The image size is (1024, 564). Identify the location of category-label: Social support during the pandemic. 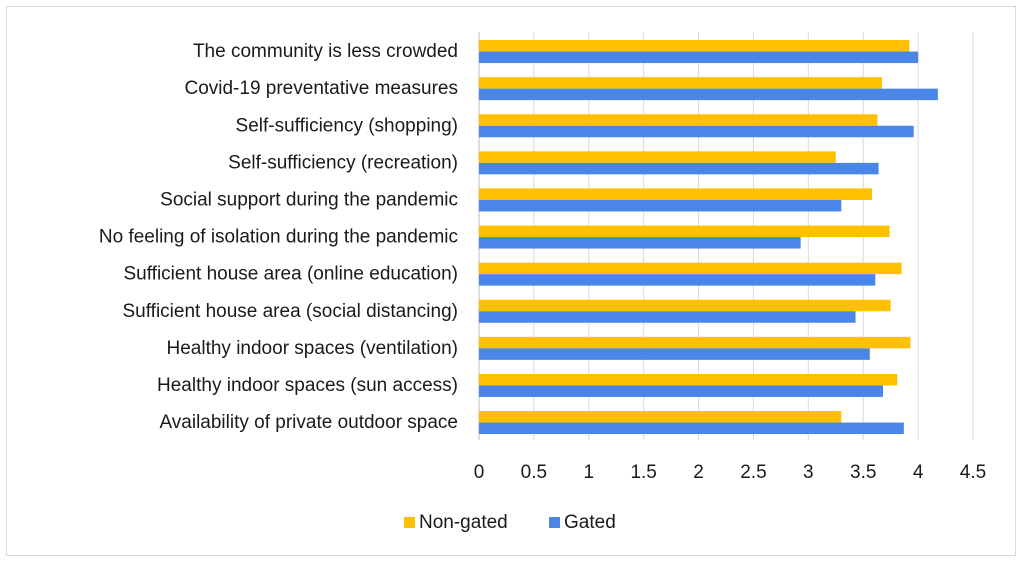
(309, 199).